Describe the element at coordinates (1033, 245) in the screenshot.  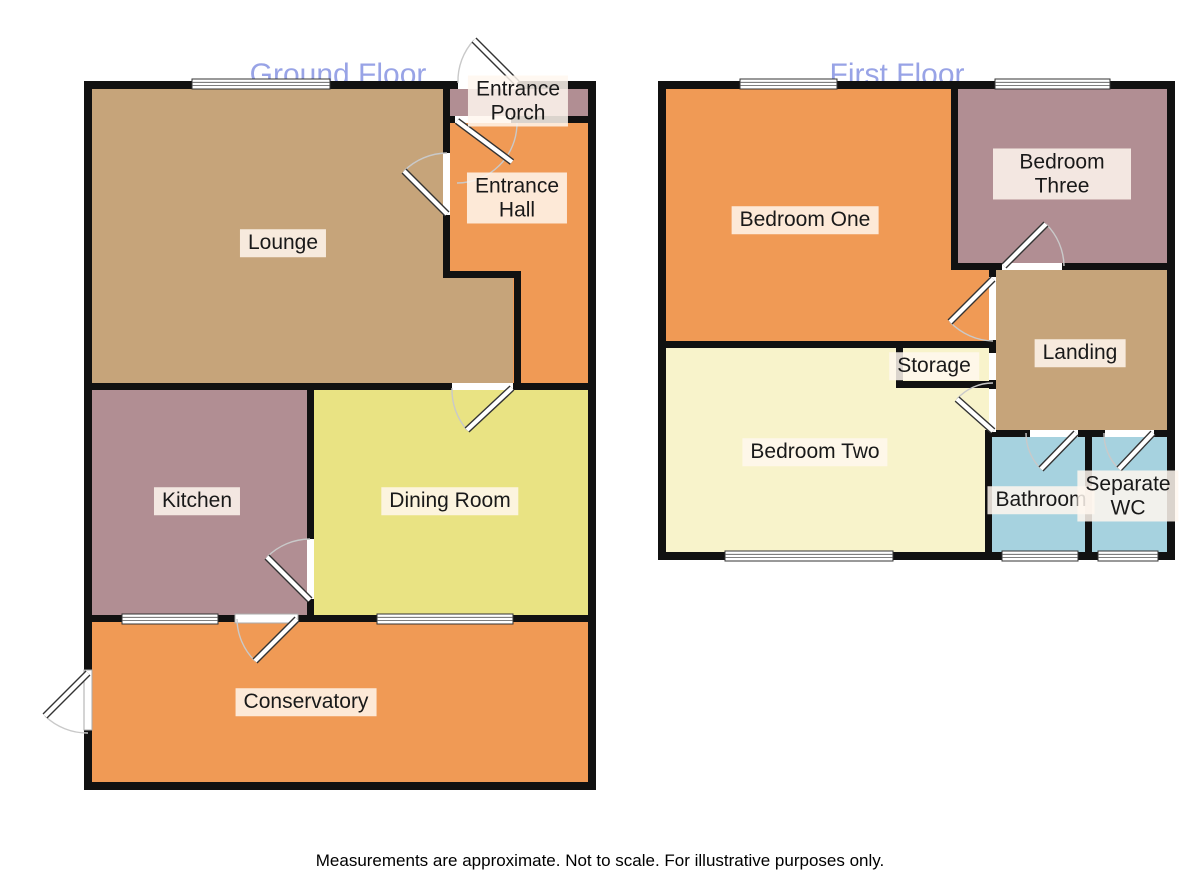
I see `door-bedroom-three-icon` at that location.